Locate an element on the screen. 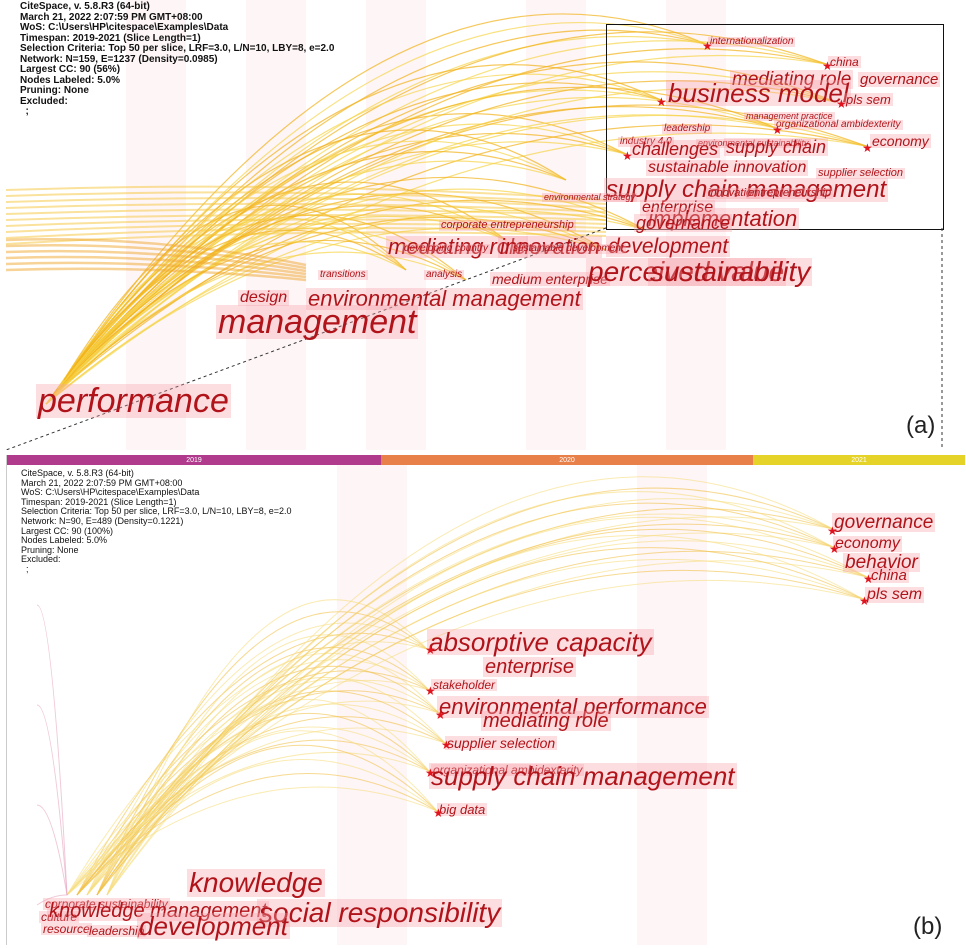 The width and height of the screenshot is (966, 948). node-label: supply chain management is located at coordinates (583, 776).